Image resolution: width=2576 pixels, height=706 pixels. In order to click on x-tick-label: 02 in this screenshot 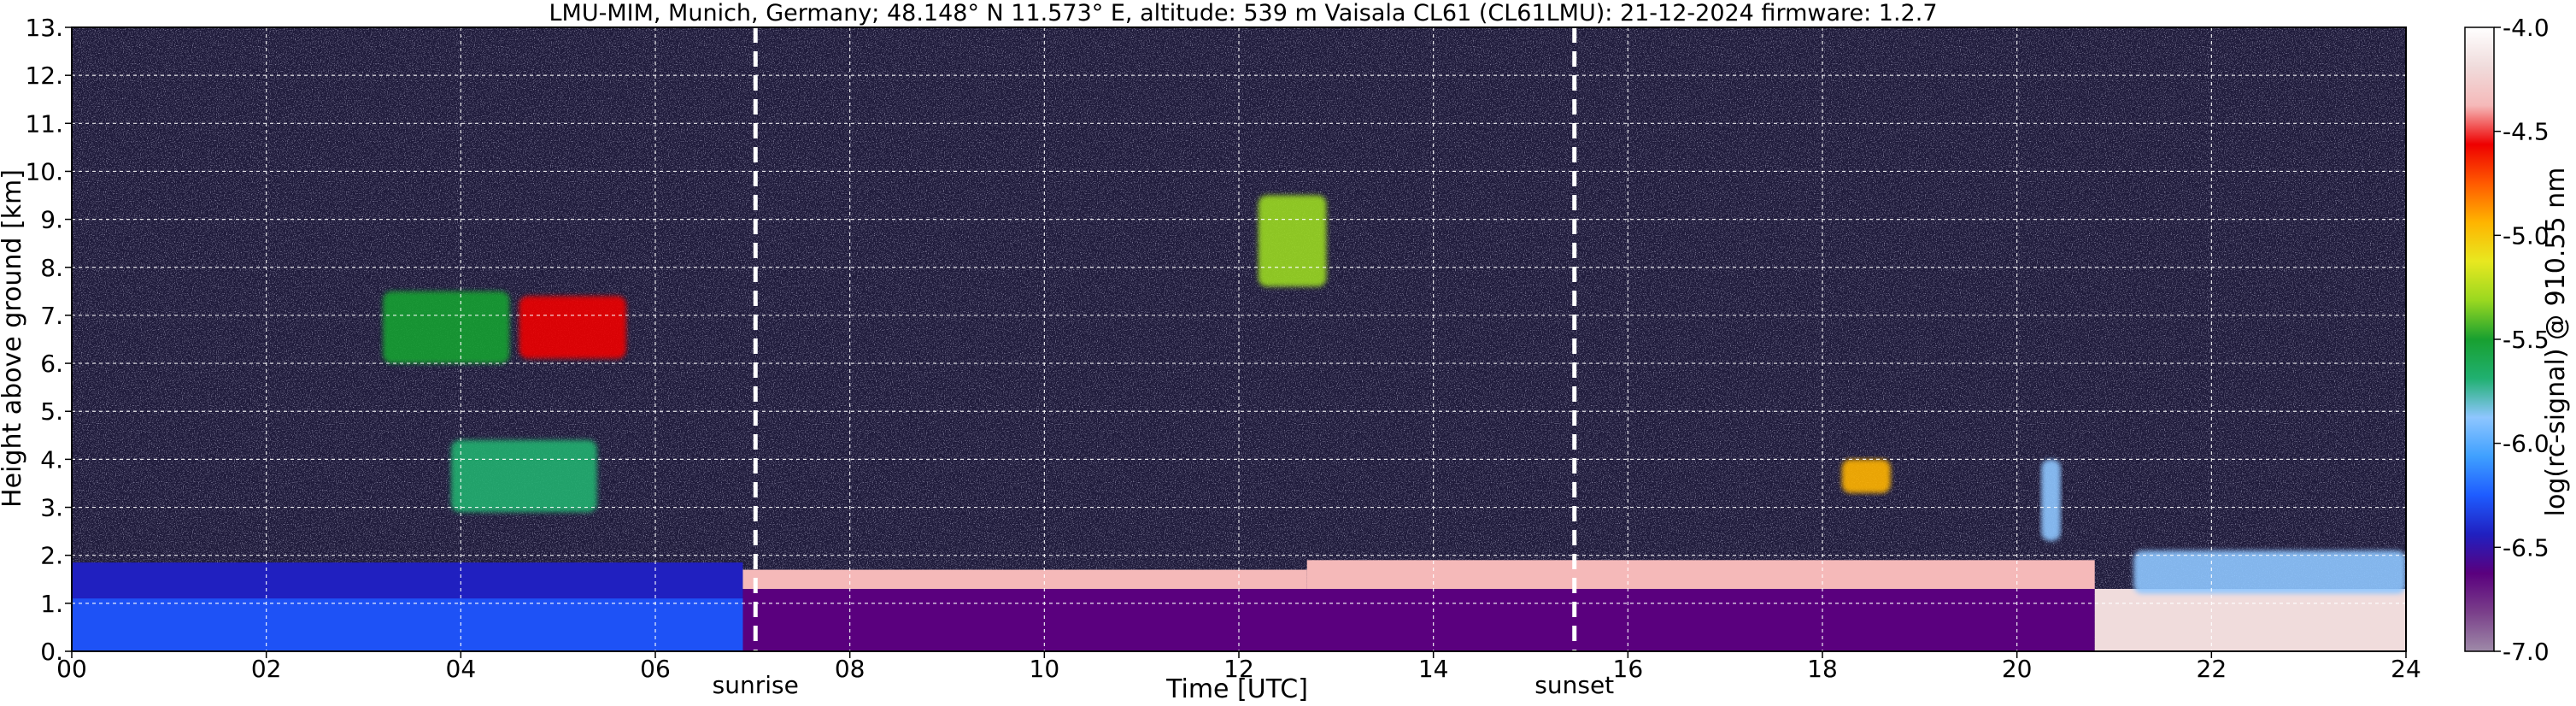, I will do `click(266, 669)`.